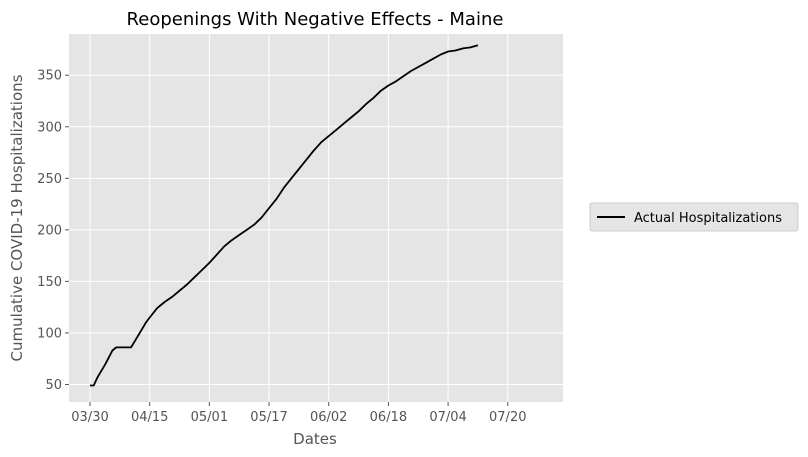 Image resolution: width=808 pixels, height=457 pixels. Describe the element at coordinates (49, 127) in the screenshot. I see `y-tick-label: 300` at that location.